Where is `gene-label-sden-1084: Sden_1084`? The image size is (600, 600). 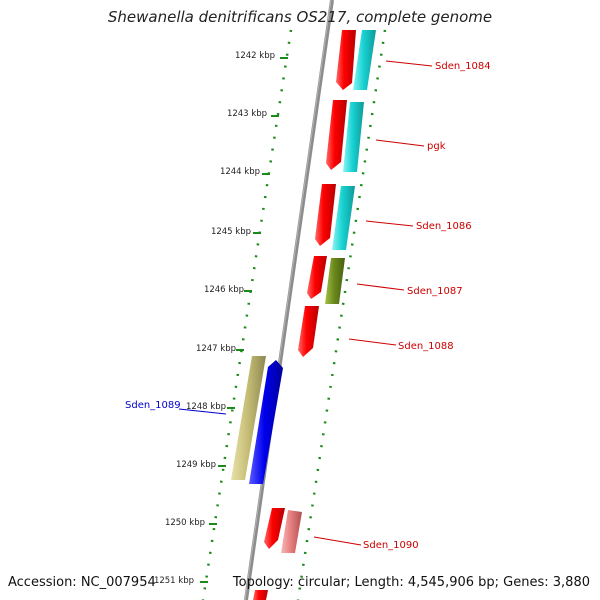
gene-label-sden-1084: Sden_1084 is located at coordinates (463, 66).